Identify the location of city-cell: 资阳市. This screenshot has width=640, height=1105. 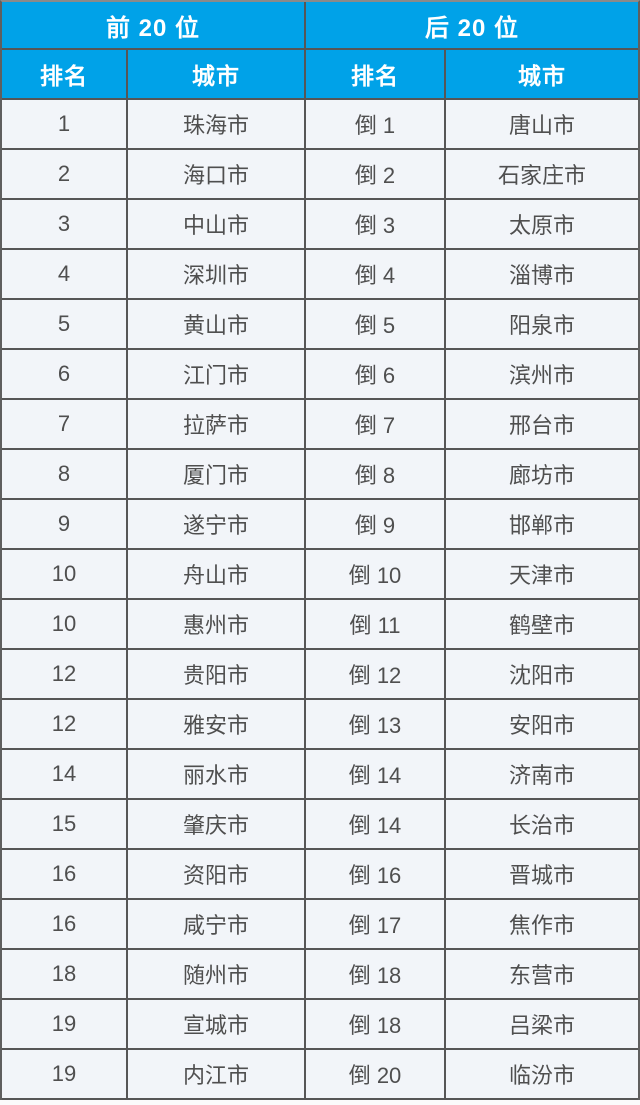
(217, 875).